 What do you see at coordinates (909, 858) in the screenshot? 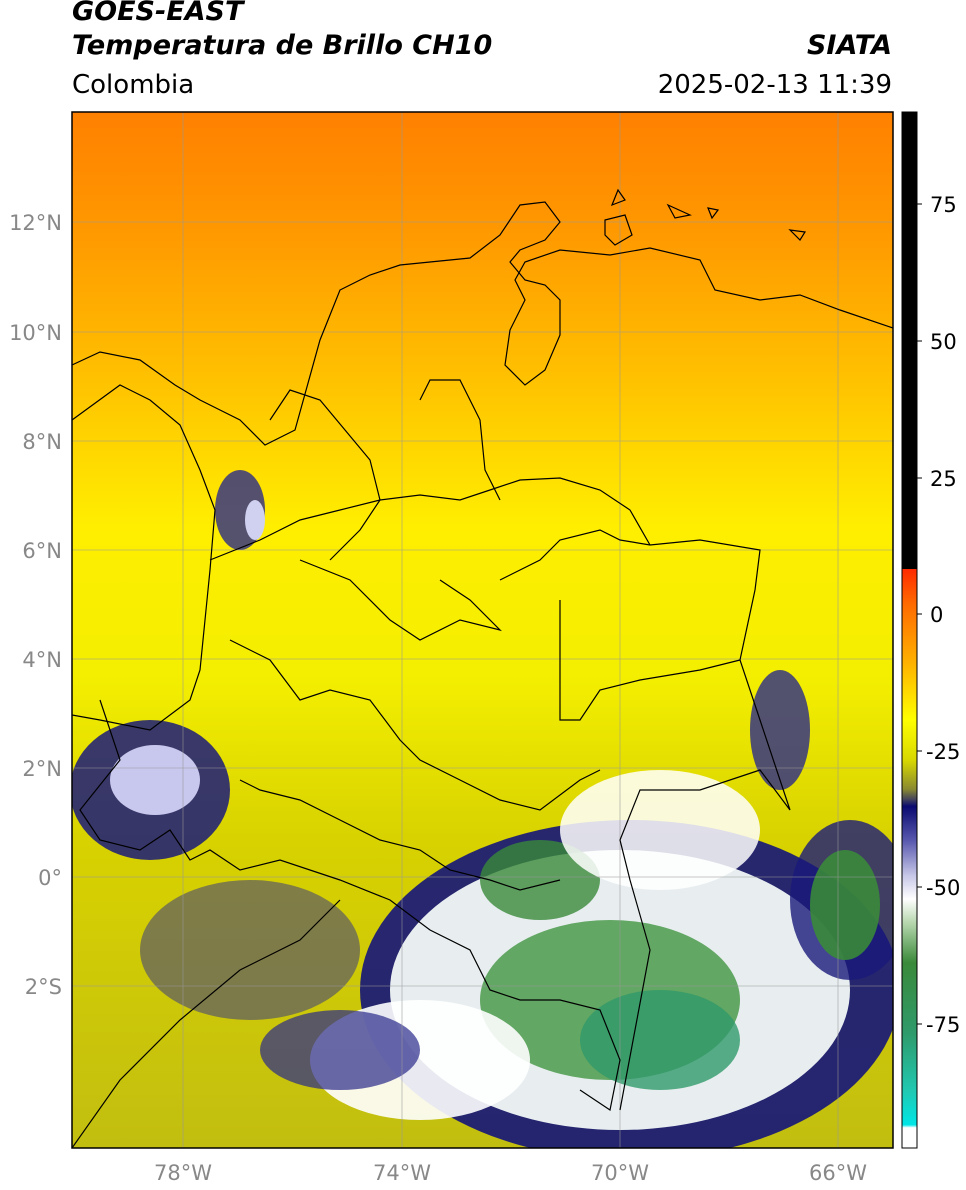
I see `colorbar-gradient` at bounding box center [909, 858].